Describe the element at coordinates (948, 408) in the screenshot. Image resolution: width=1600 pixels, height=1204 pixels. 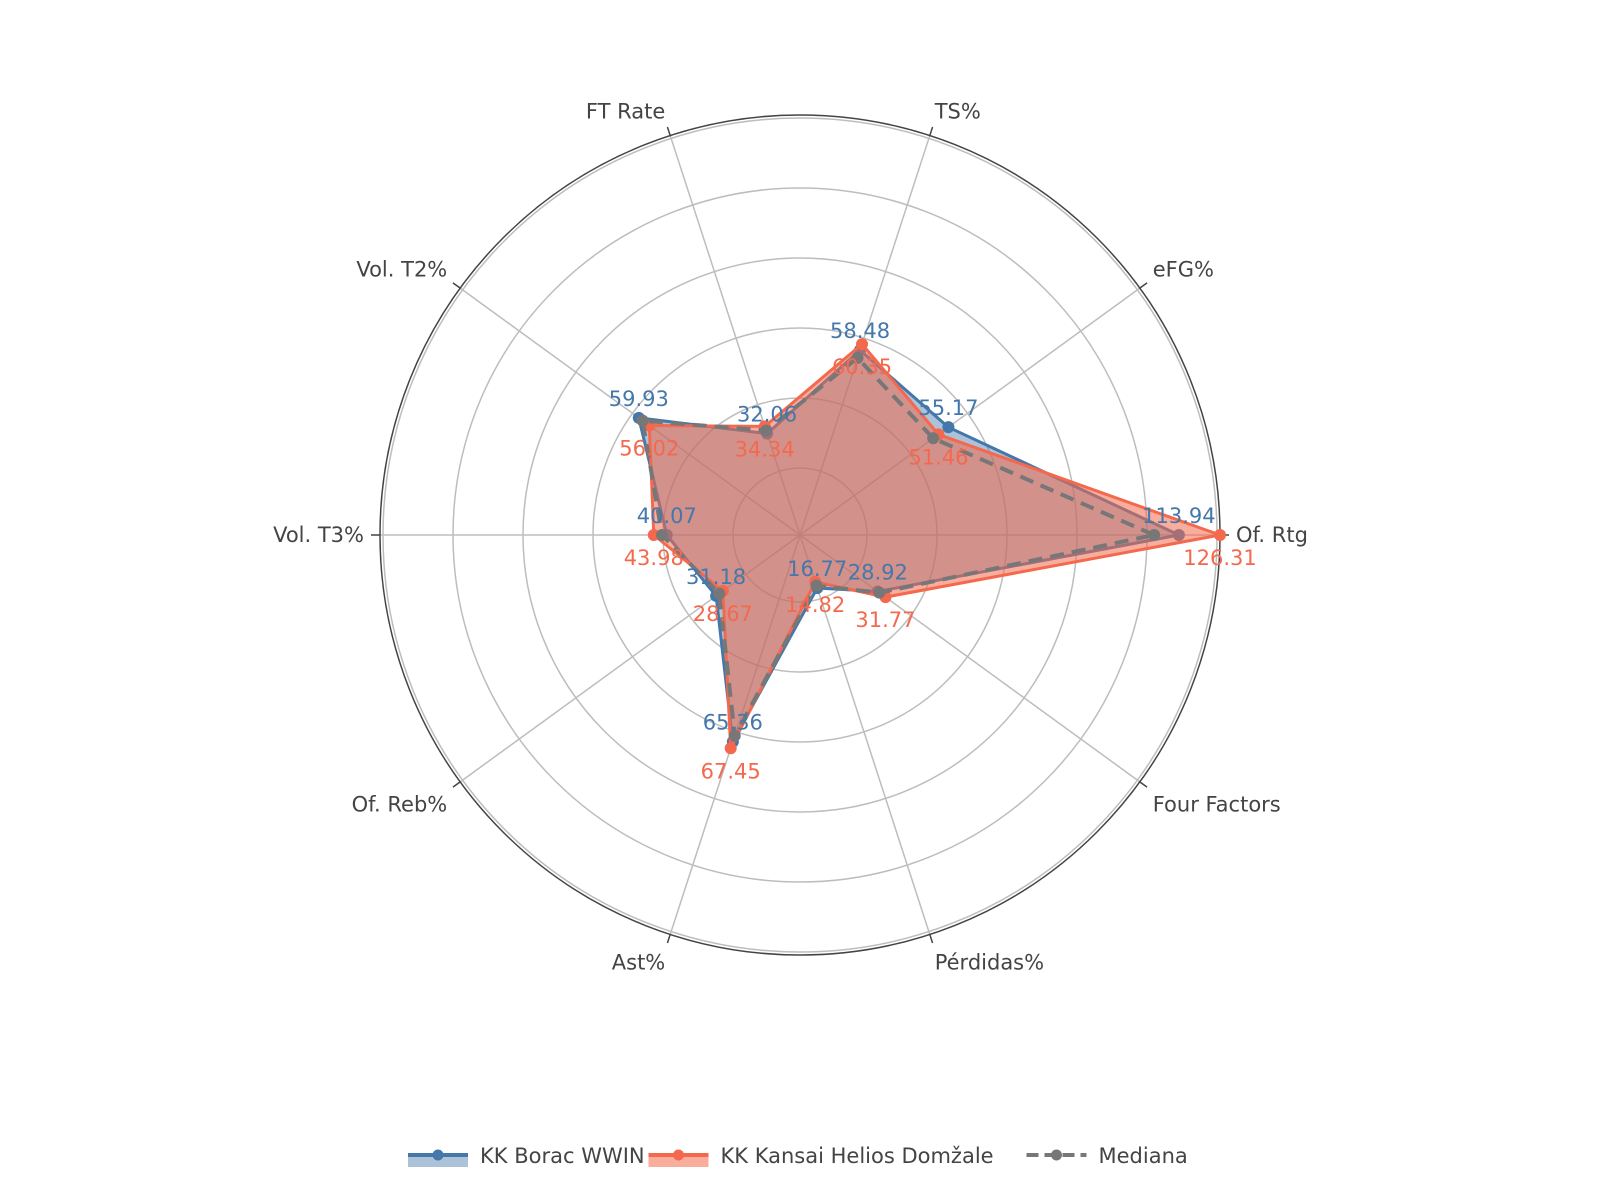
I see `data-label: 55.17` at that location.